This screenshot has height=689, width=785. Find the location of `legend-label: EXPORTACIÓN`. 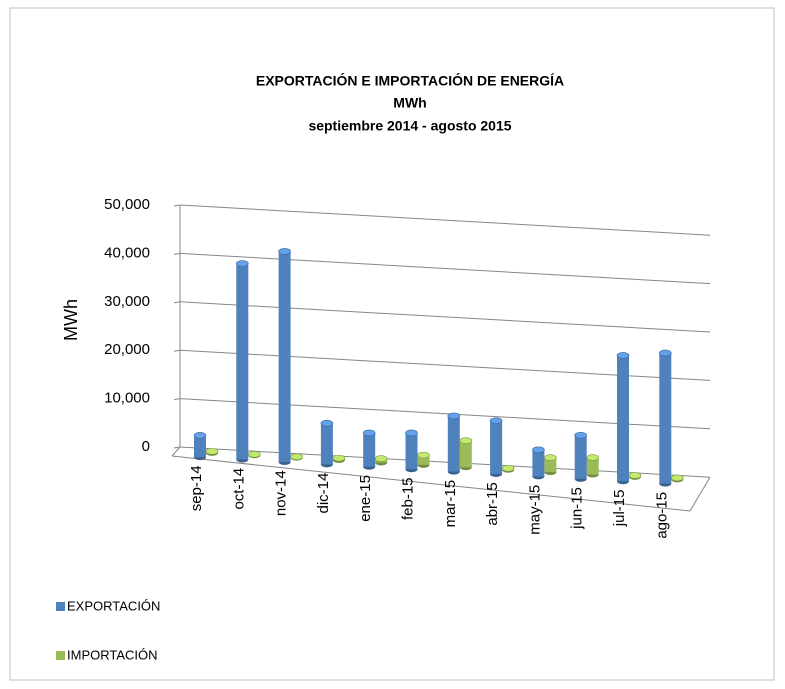

legend-label: EXPORTACIÓN is located at coordinates (113, 605).